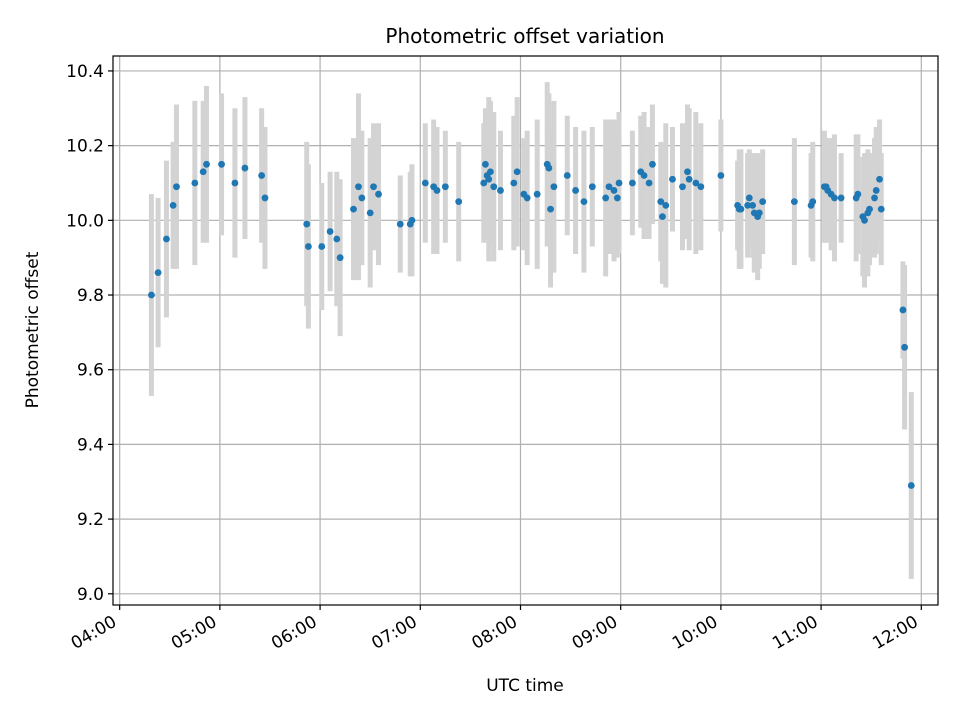 This screenshot has width=960, height=720. I want to click on y-tick-label: 9.0, so click(90, 595).